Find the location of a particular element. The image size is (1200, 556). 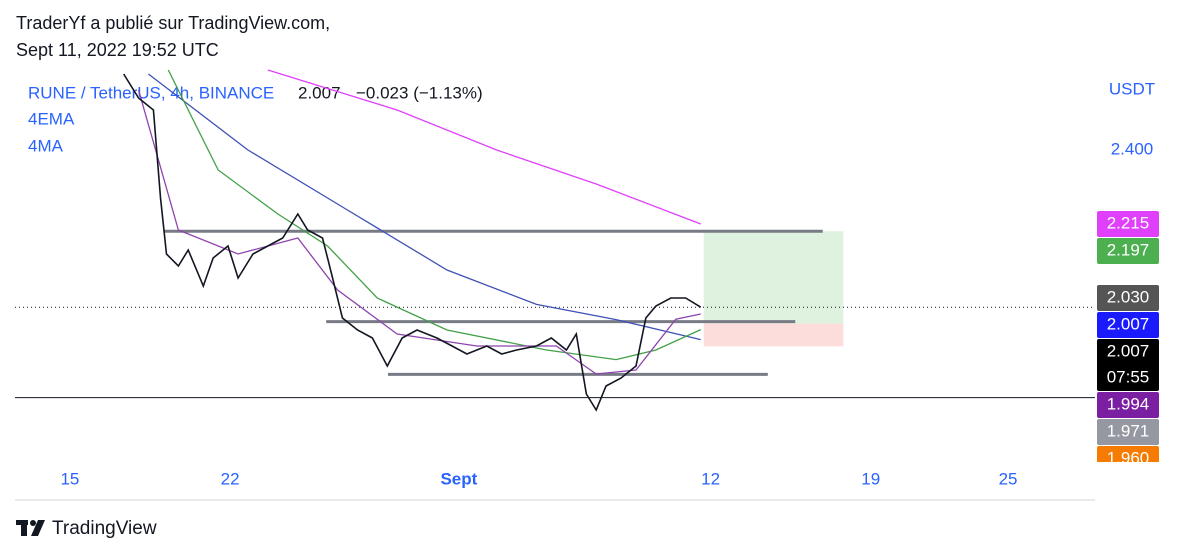

x-tick-label: 12 is located at coordinates (710, 478).